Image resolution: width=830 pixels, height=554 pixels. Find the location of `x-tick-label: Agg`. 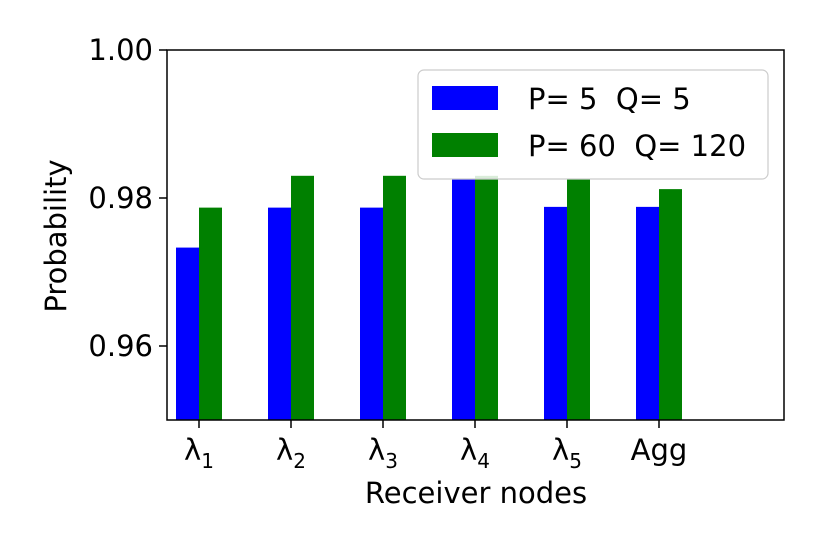

x-tick-label: Agg is located at coordinates (659, 450).